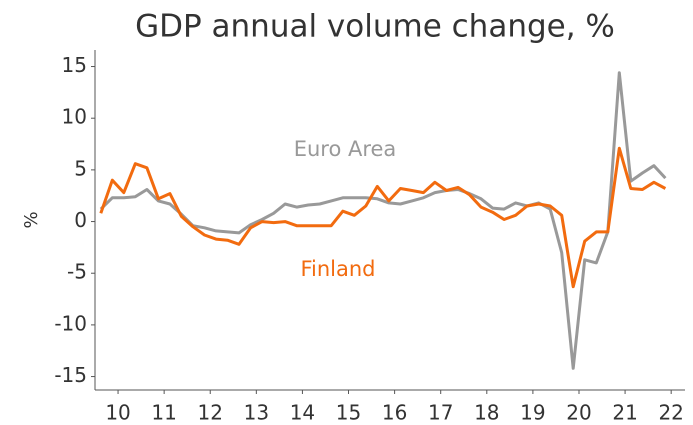 The width and height of the screenshot is (693, 425). I want to click on y-tick-label: -10, so click(70, 323).